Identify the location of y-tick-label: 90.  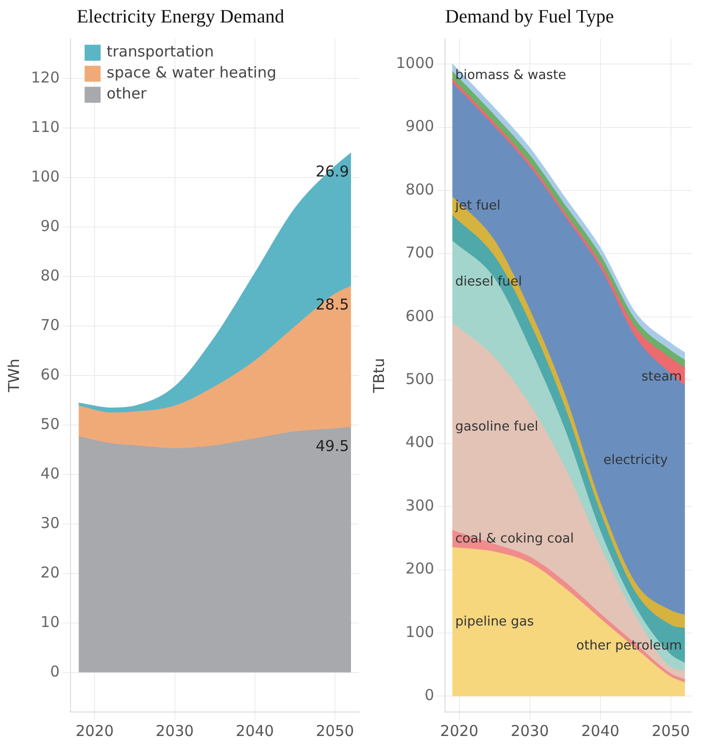
(50, 225).